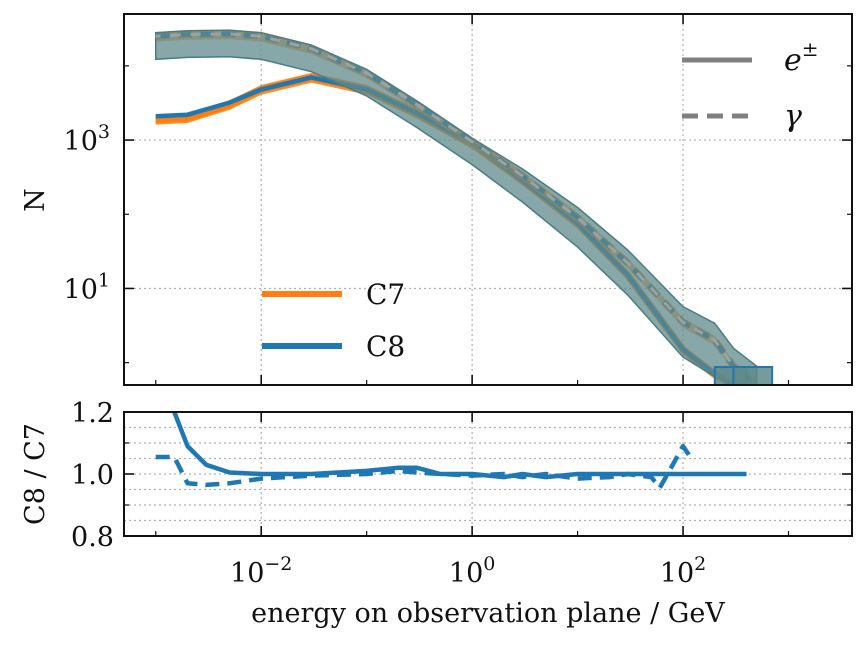 The width and height of the screenshot is (864, 646). I want to click on top-ytick-label: 10³, so click(87, 139).